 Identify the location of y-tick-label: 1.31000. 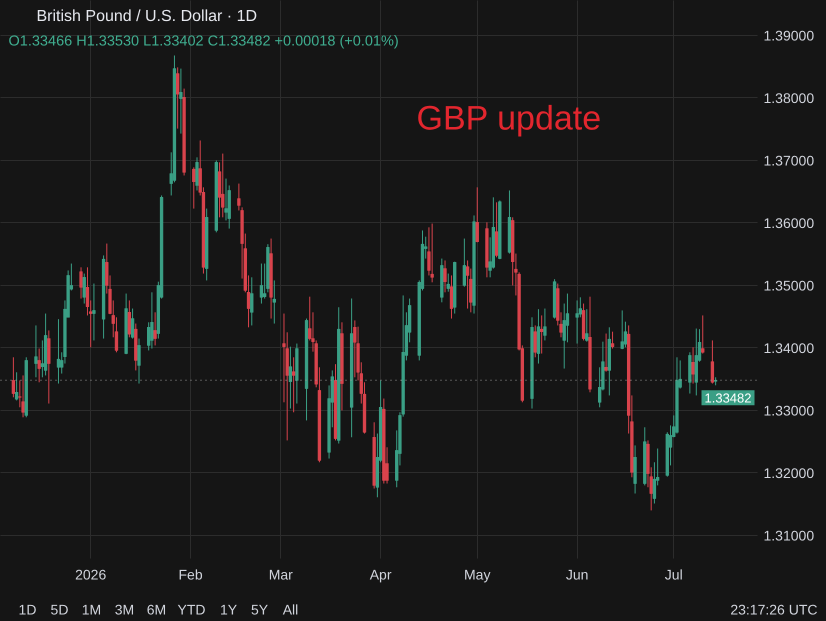
(789, 535).